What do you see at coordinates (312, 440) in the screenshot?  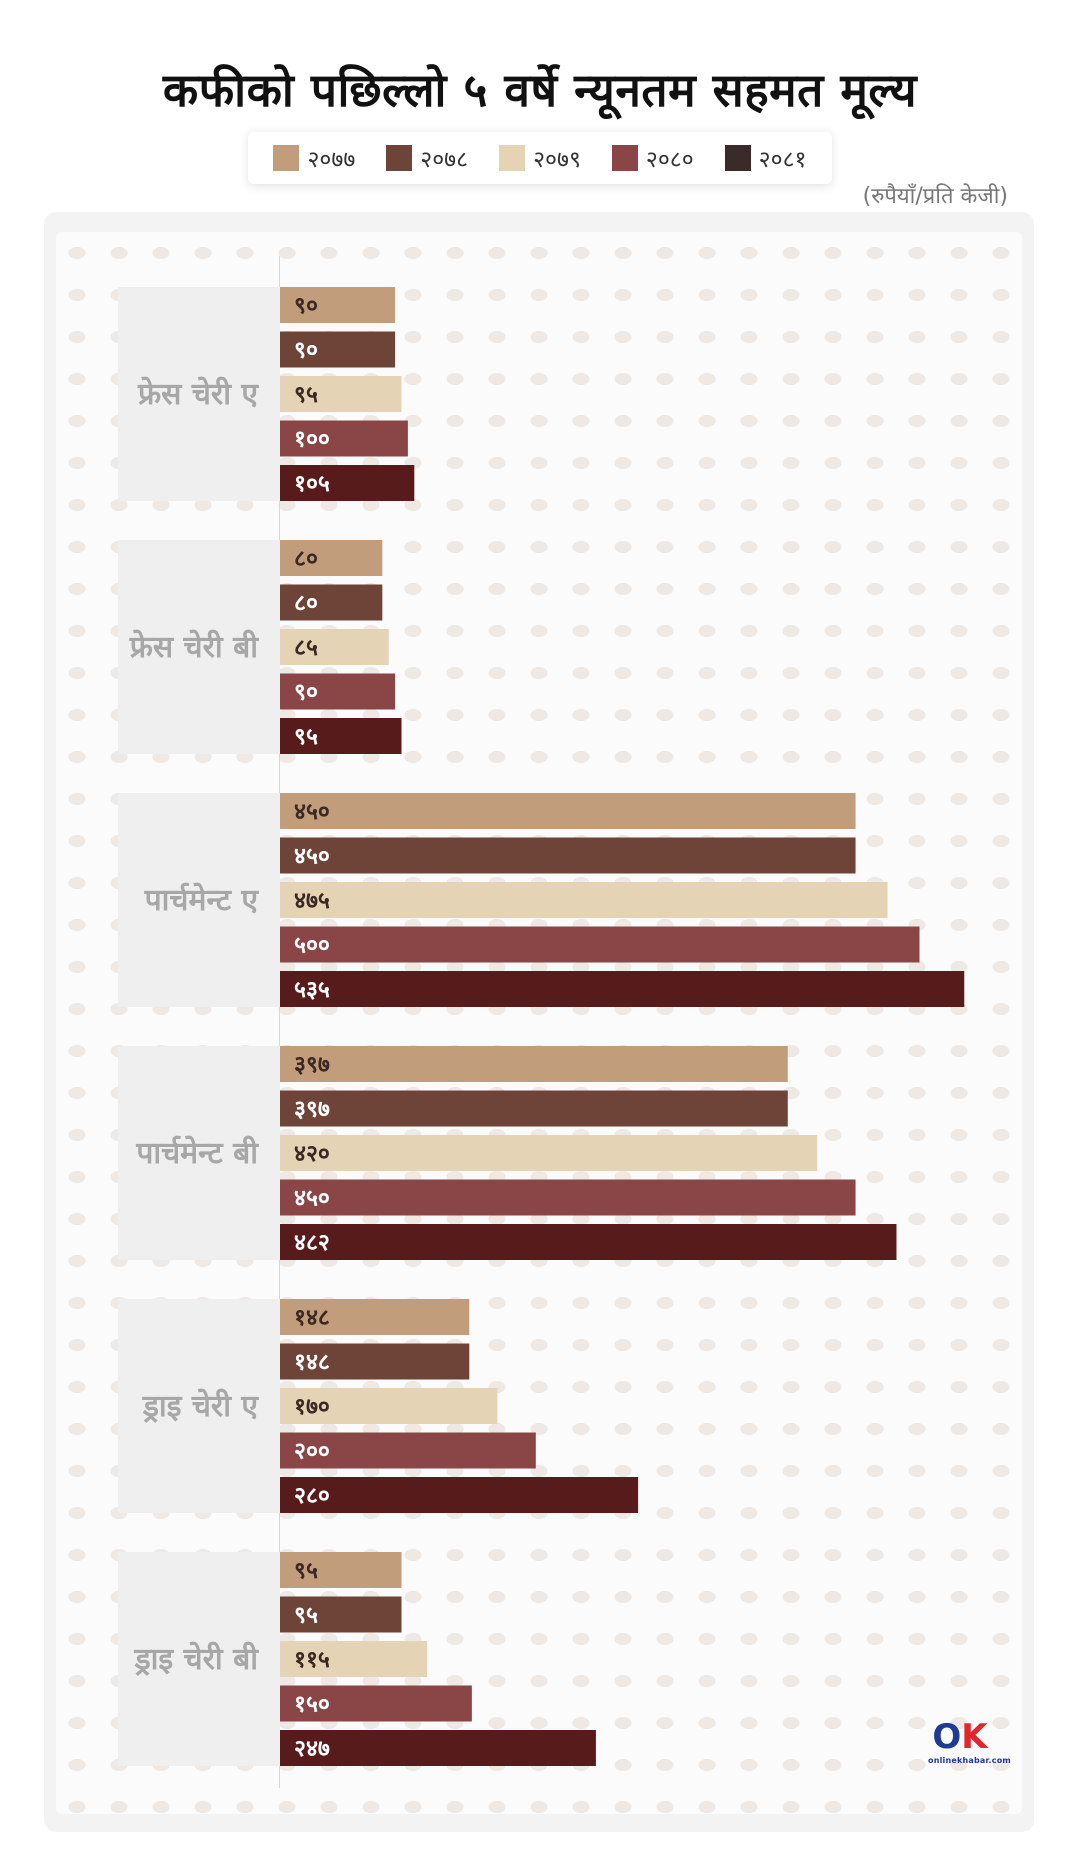 I see `bar-value-label: १००` at bounding box center [312, 440].